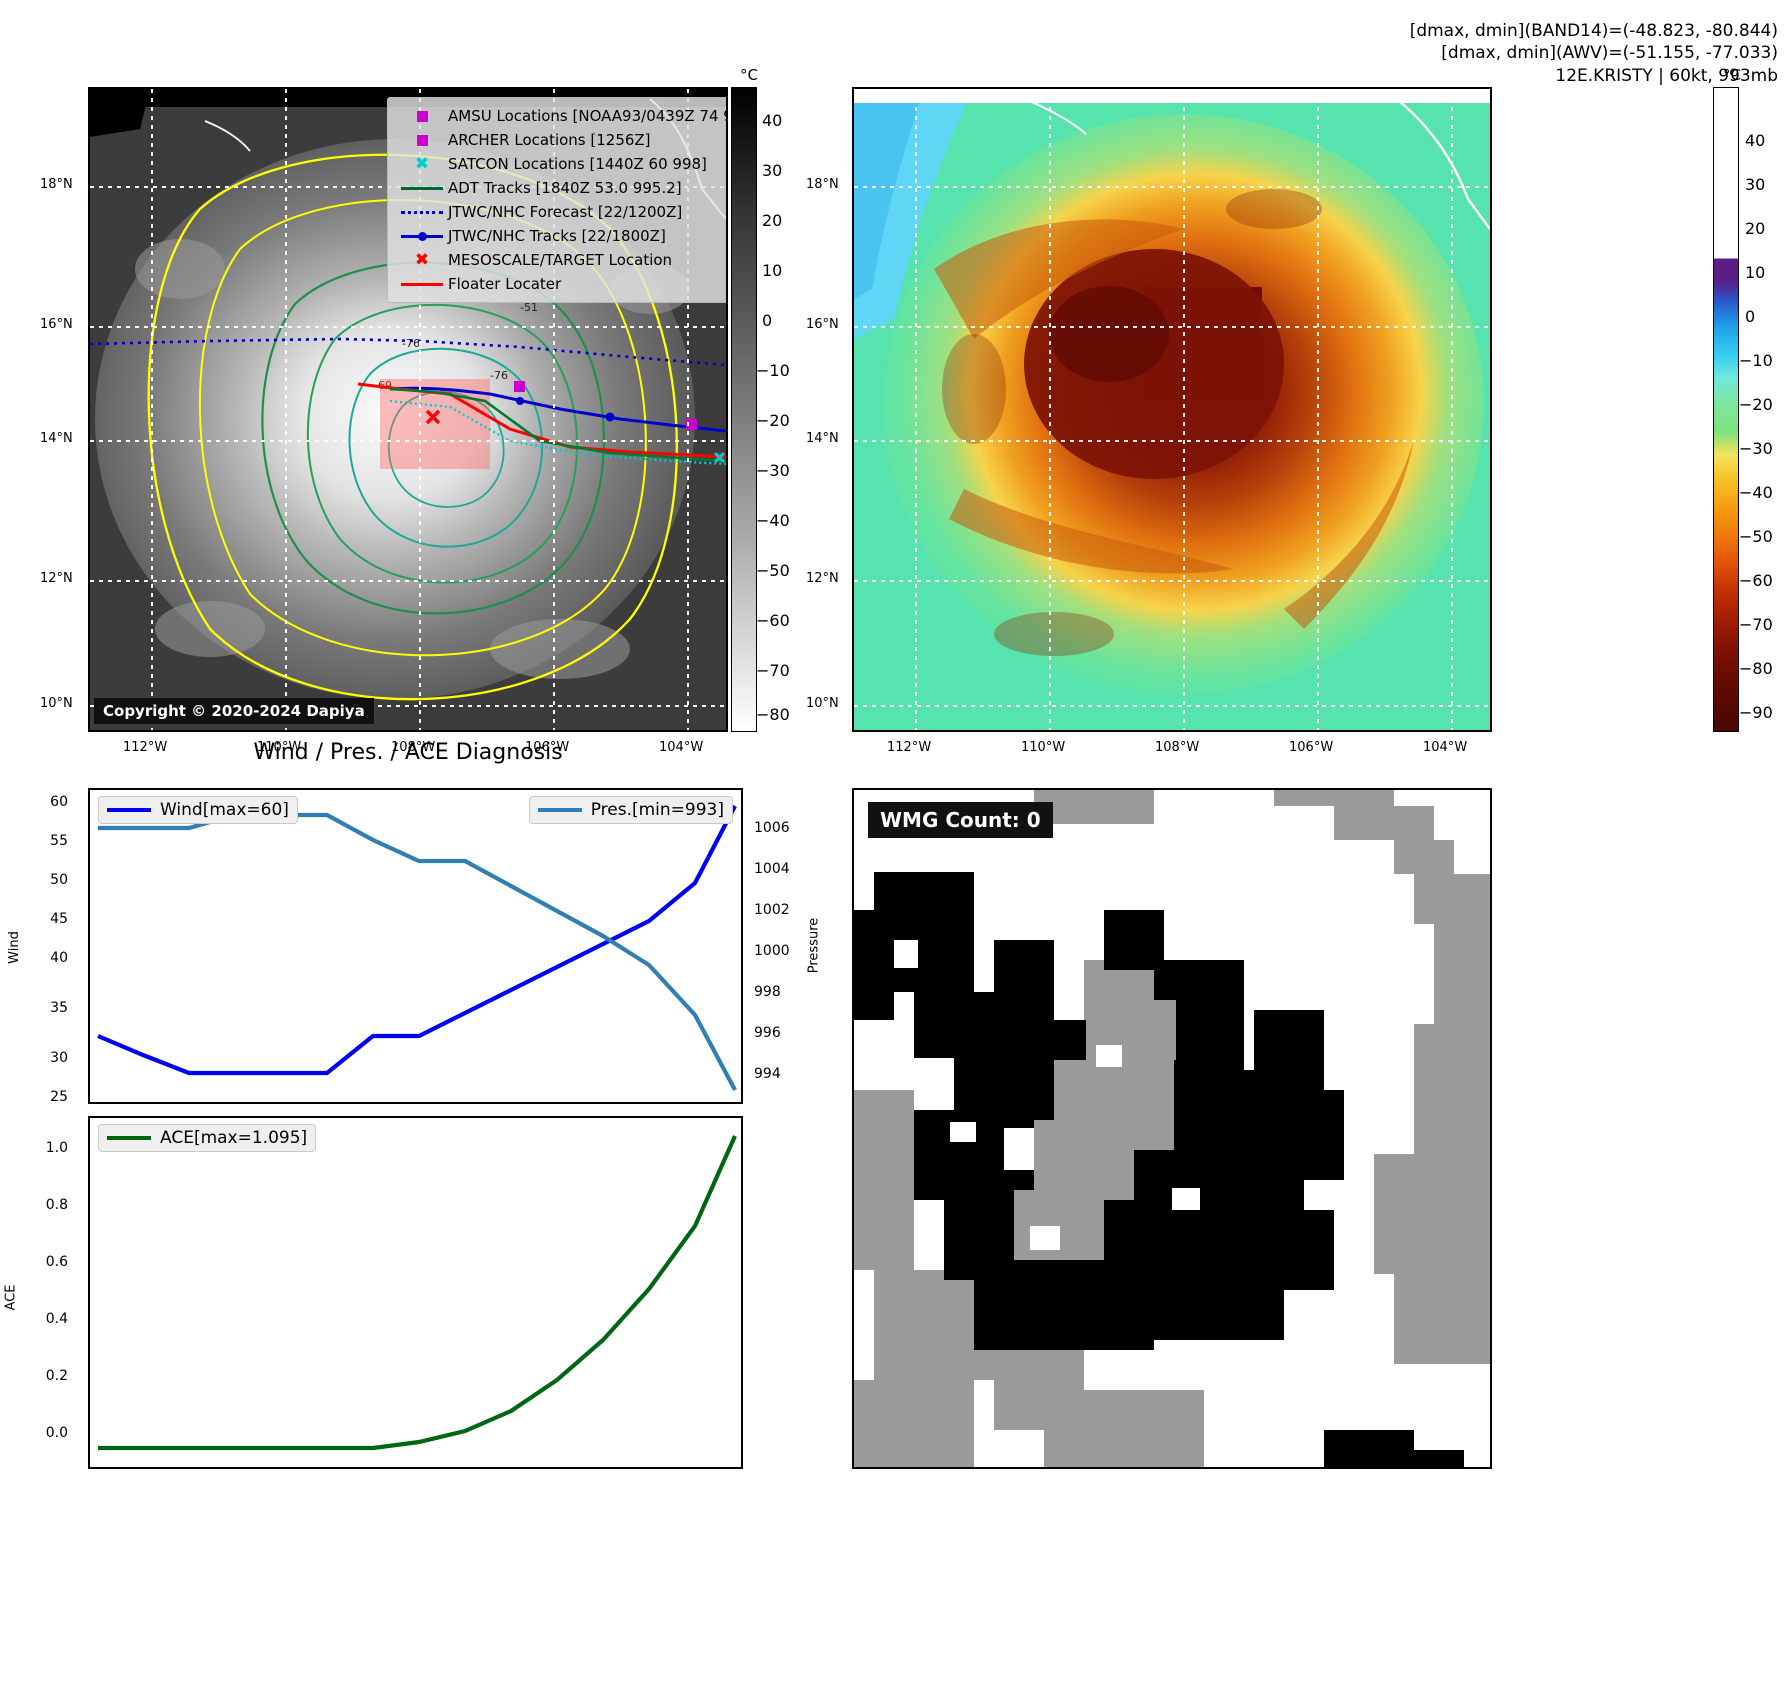 This screenshot has height=1690, width=1792. I want to click on legend-item-satcon: ✖ SATCON Locations [1440Z 60 998], so click(561, 164).